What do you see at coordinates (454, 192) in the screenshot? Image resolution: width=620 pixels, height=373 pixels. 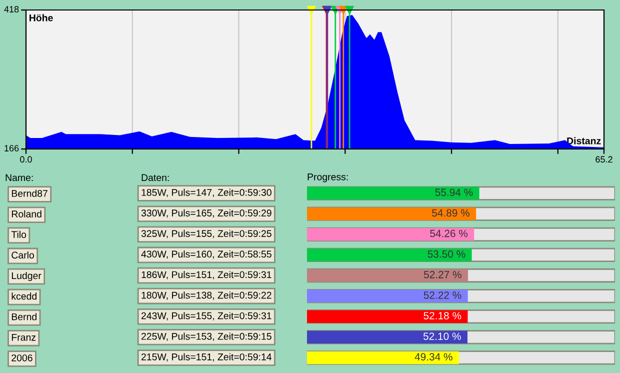 I see `data-label: 55.94 %` at bounding box center [454, 192].